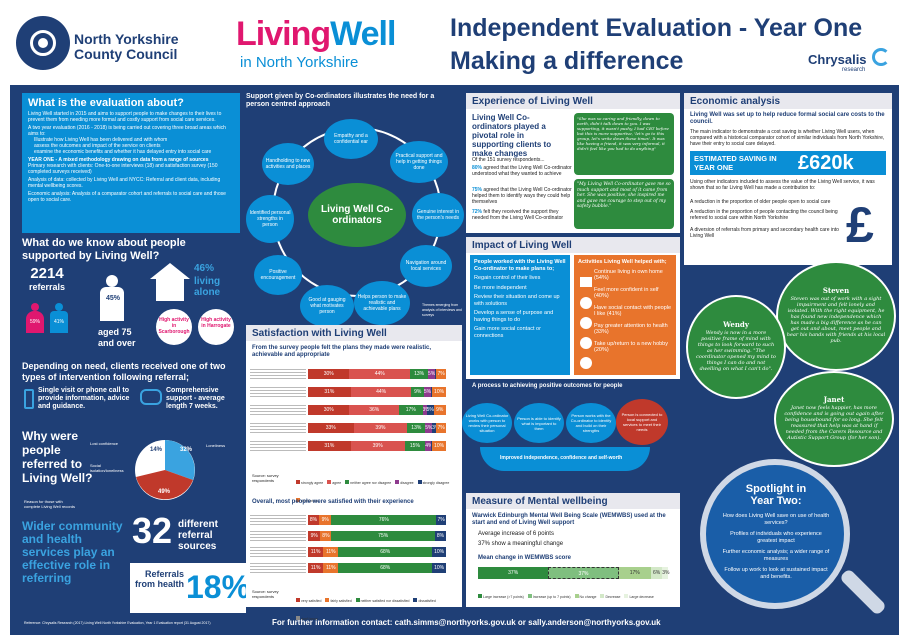 The image size is (907, 640). What do you see at coordinates (151, 397) in the screenshot?
I see `speech-bubble-icon` at bounding box center [151, 397].